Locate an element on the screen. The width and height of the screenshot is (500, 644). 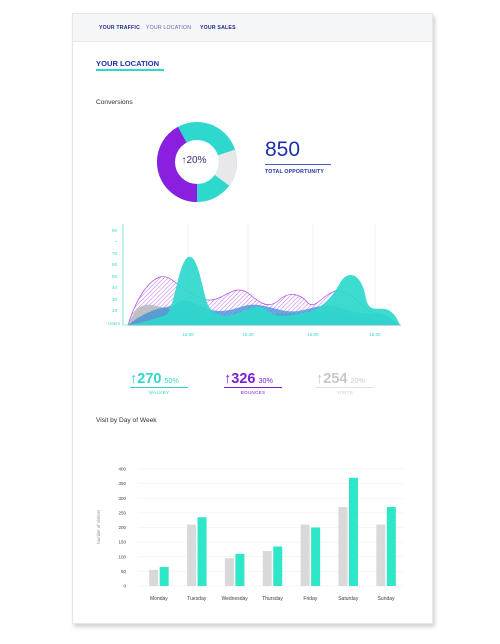
stat-walkby-label: WALKBY is located at coordinates (159, 392).